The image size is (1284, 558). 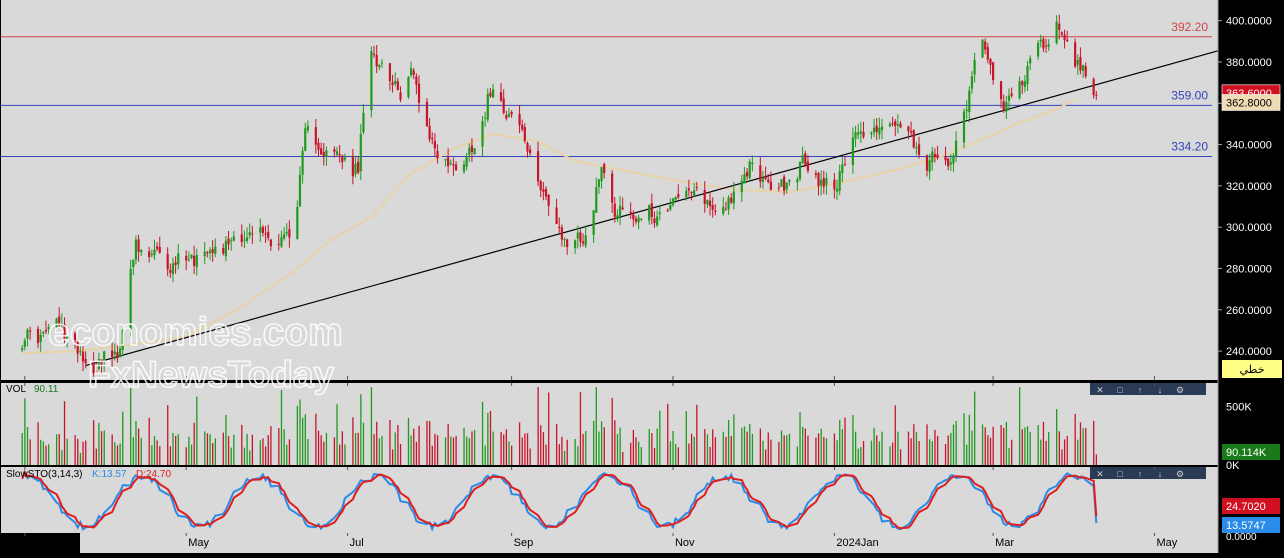 I want to click on price-tick-label: 320.0000, so click(x=1249, y=187).